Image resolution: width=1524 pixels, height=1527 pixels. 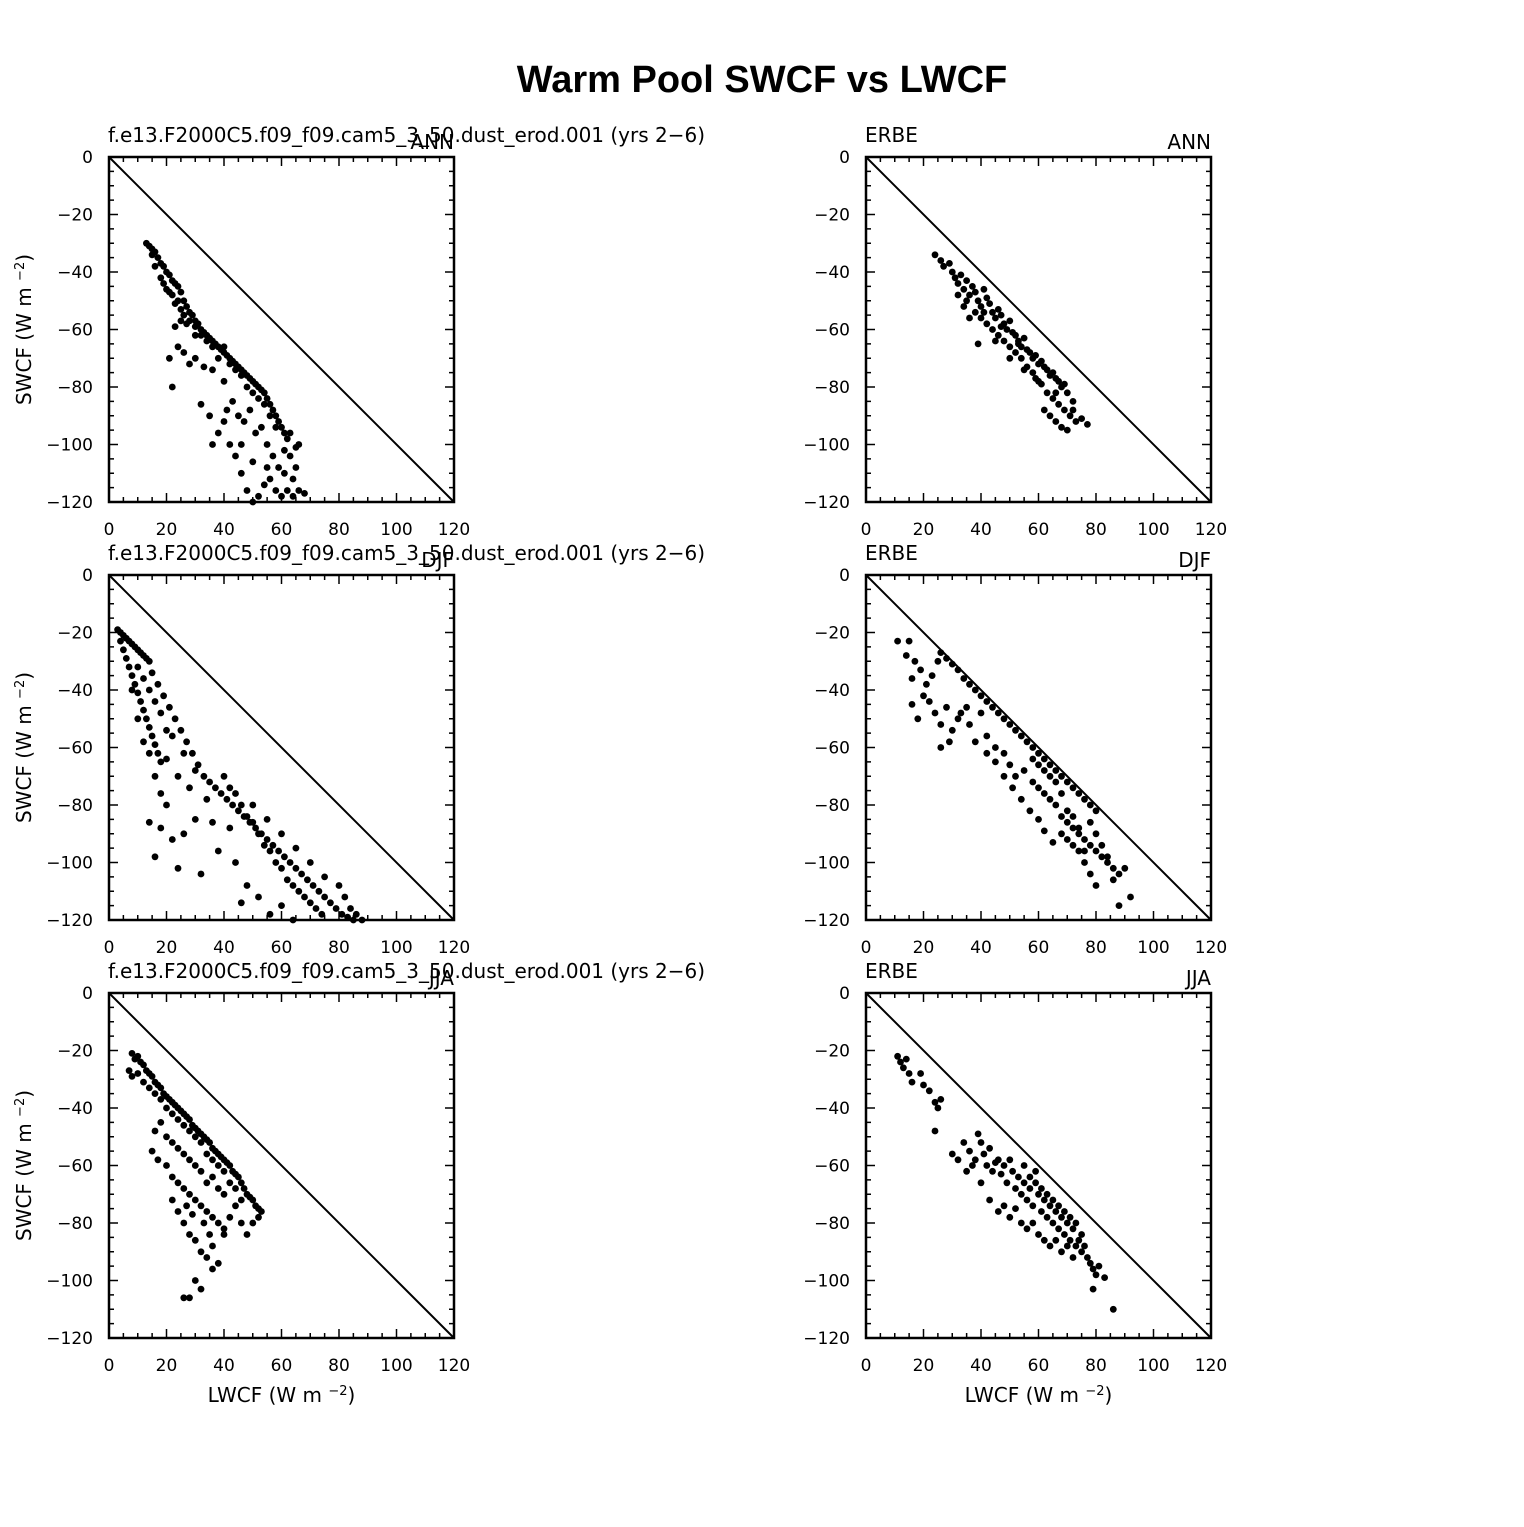 What do you see at coordinates (1039, 1395) in the screenshot?
I see `x-axis-label: LWCF (W m −2)` at bounding box center [1039, 1395].